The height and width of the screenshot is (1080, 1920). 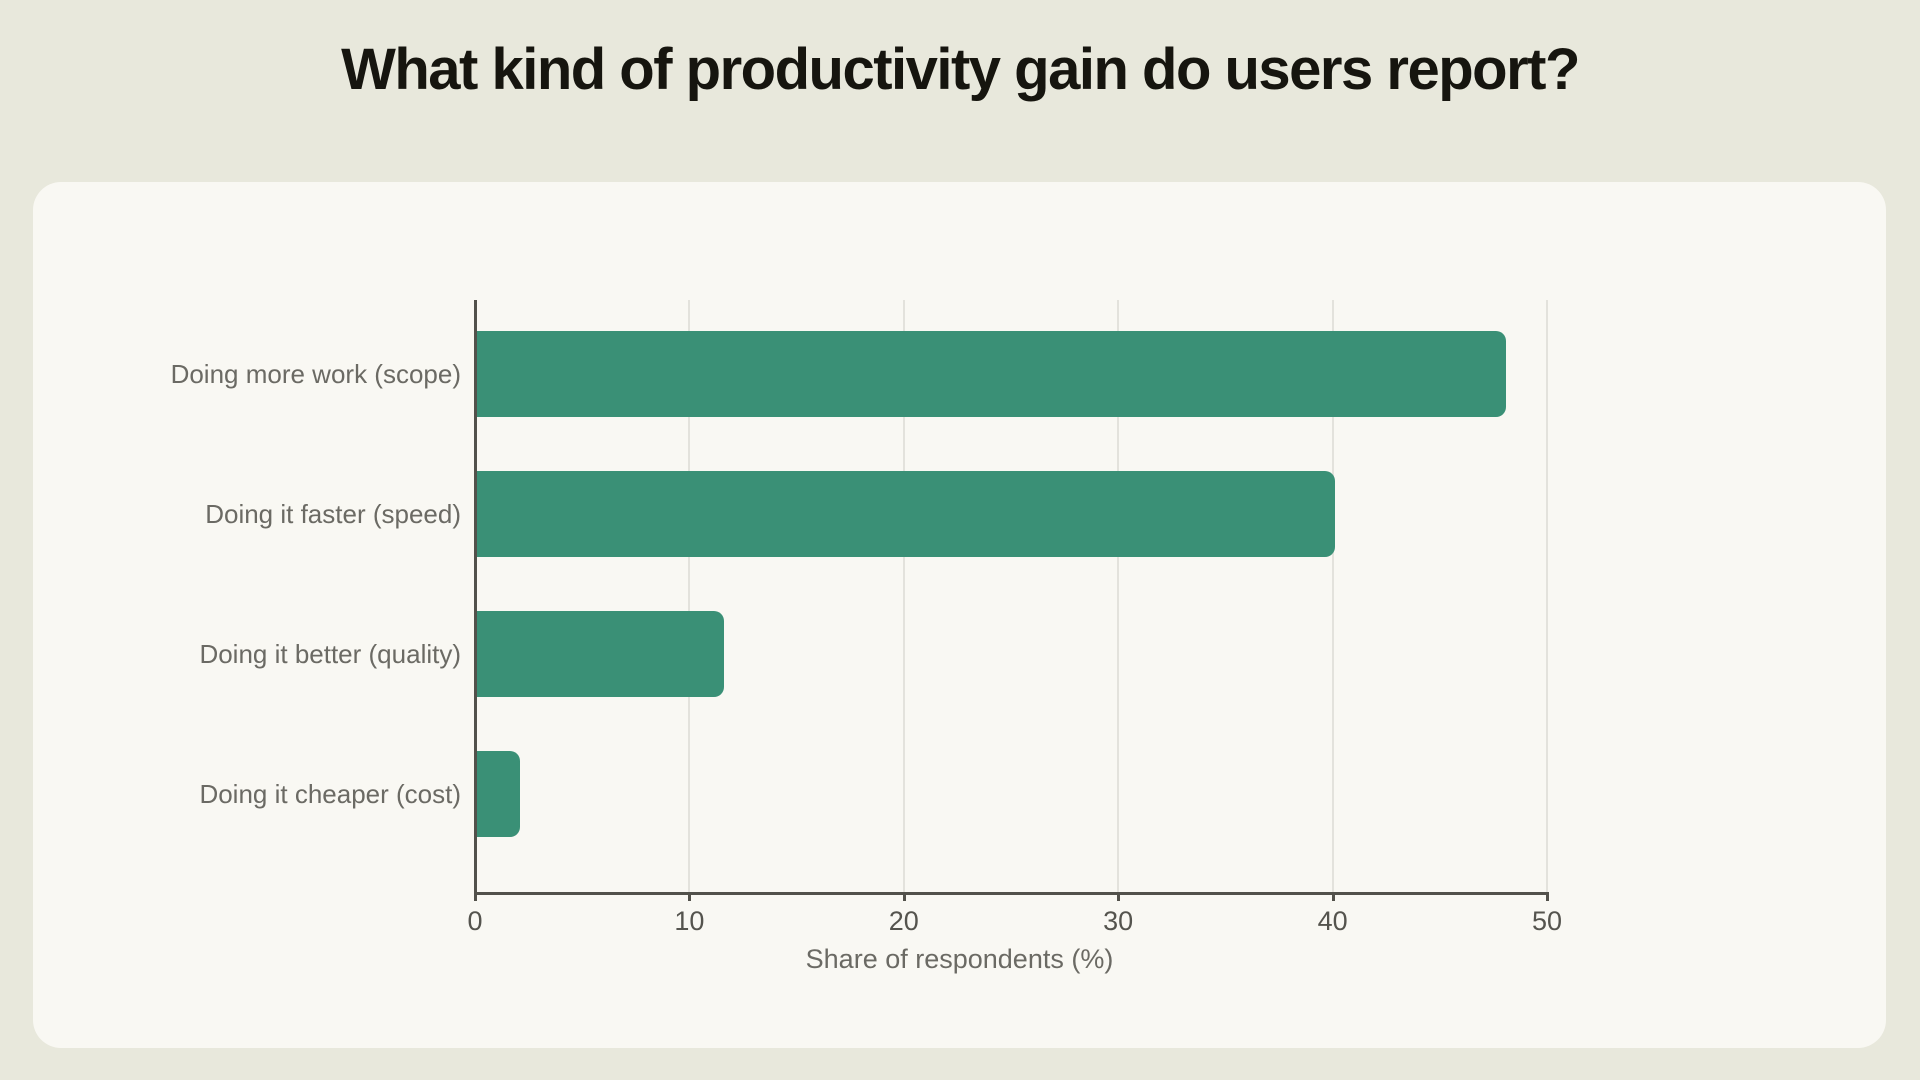 I want to click on x-tick-label-50: 50, so click(x=1547, y=921).